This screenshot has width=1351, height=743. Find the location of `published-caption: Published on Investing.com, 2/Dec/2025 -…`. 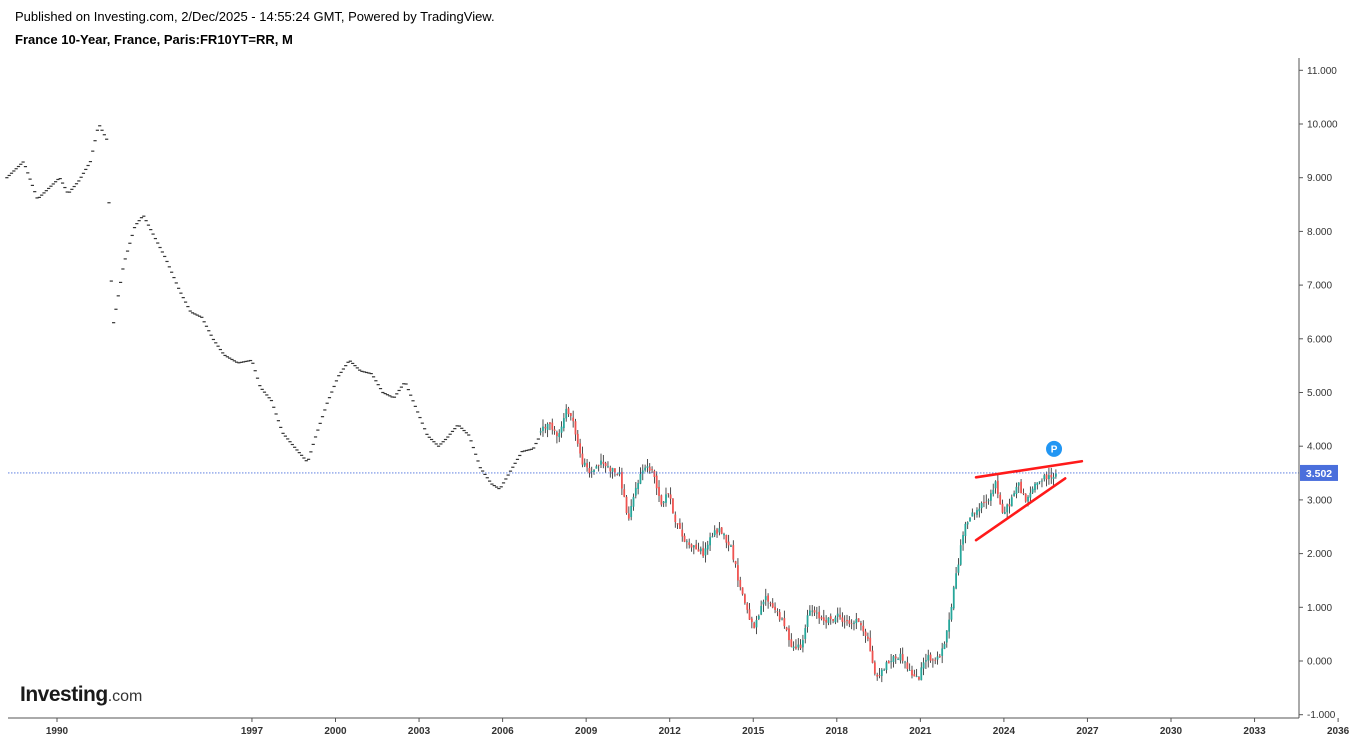

published-caption: Published on Investing.com, 2/Dec/2025 -… is located at coordinates (255, 16).